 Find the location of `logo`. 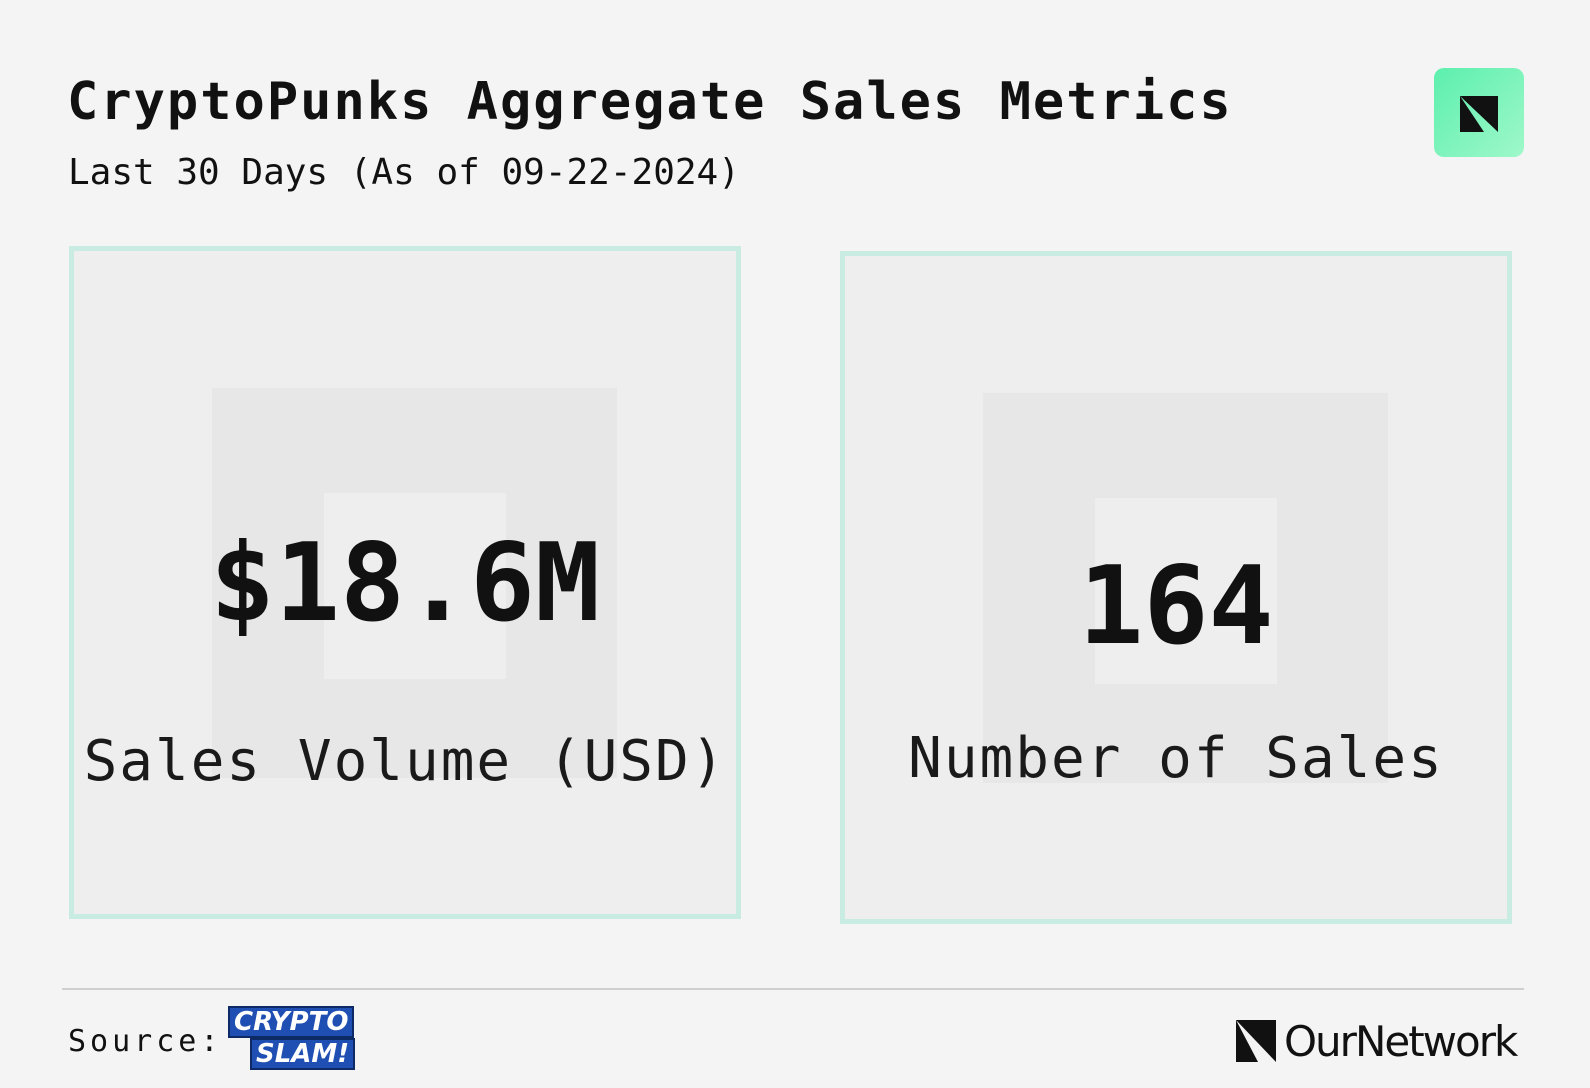

logo is located at coordinates (1479, 112).